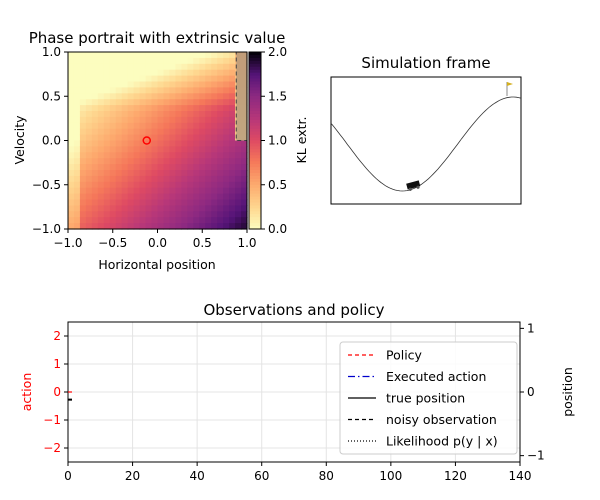 The width and height of the screenshot is (600, 500). I want to click on colorbar-tick-label: 0.5, so click(277, 185).